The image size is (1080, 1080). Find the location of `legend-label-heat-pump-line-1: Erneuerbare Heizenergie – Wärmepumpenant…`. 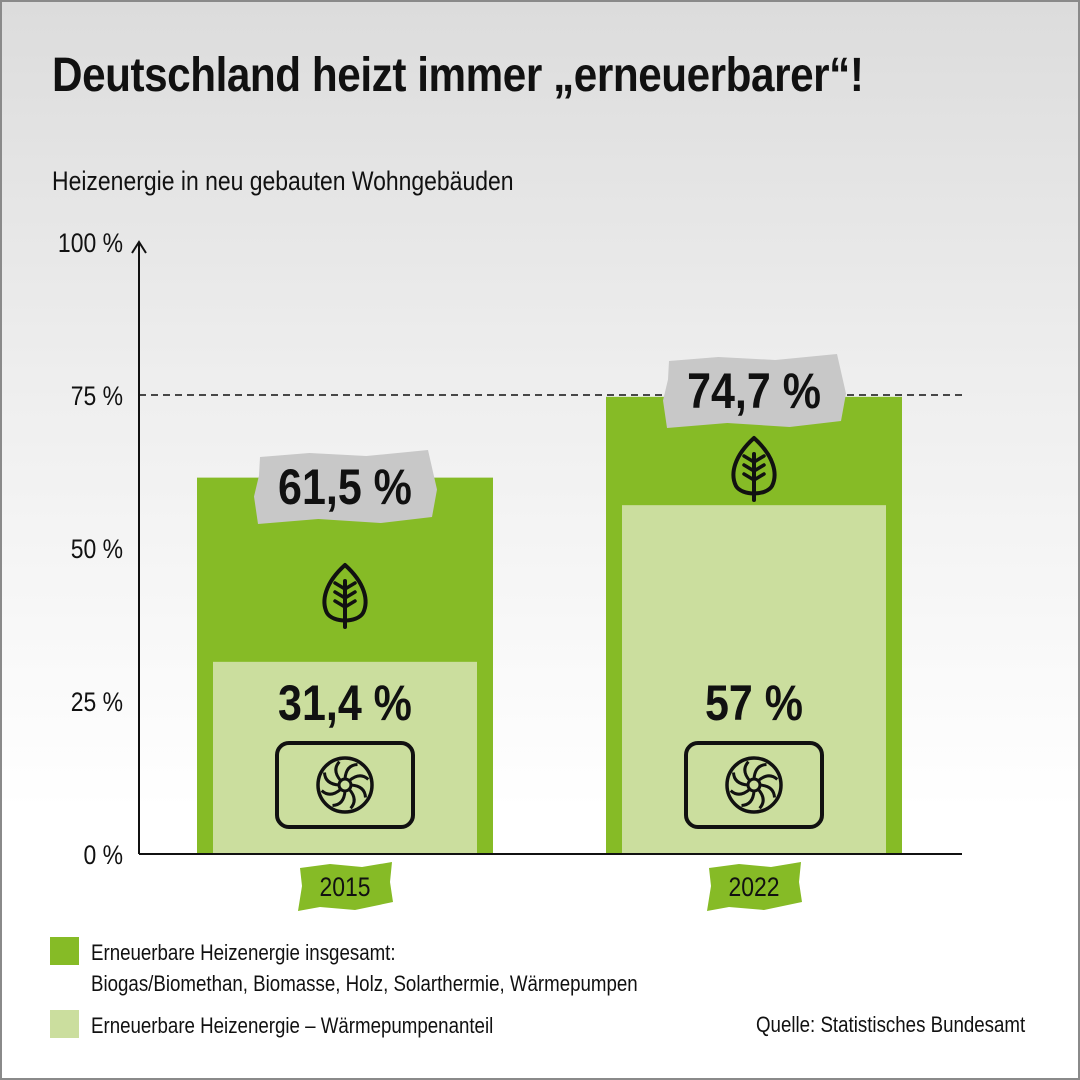

legend-label-heat-pump-line-1: Erneuerbare Heizenergie – Wärmepumpenant… is located at coordinates (292, 1025).